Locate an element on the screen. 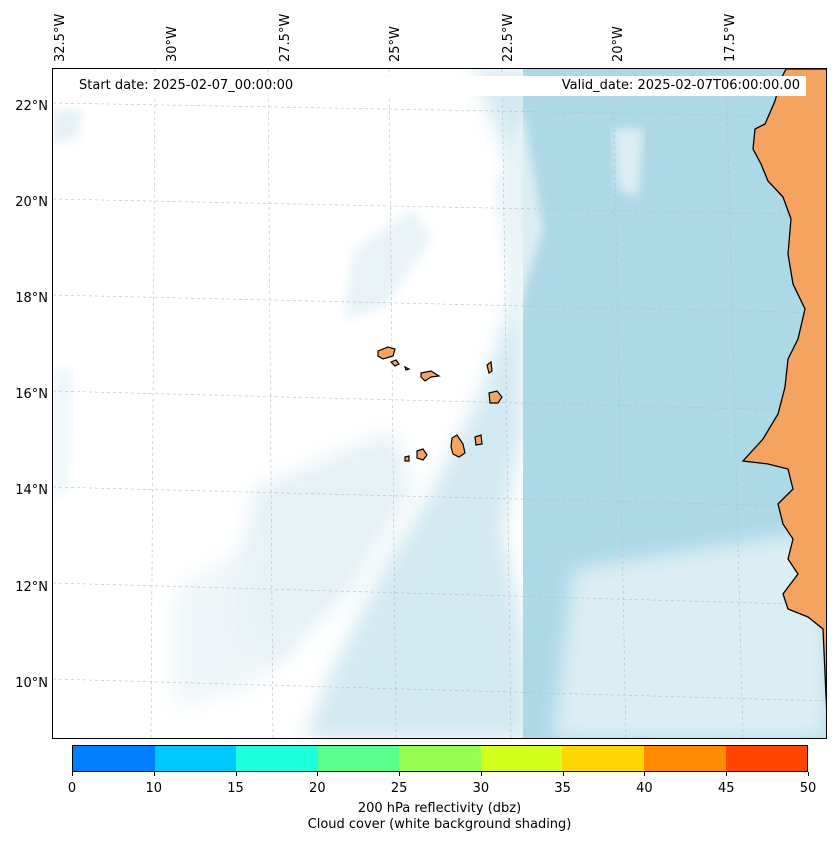 The image size is (837, 843). latitude-label: 18°N is located at coordinates (31, 298).